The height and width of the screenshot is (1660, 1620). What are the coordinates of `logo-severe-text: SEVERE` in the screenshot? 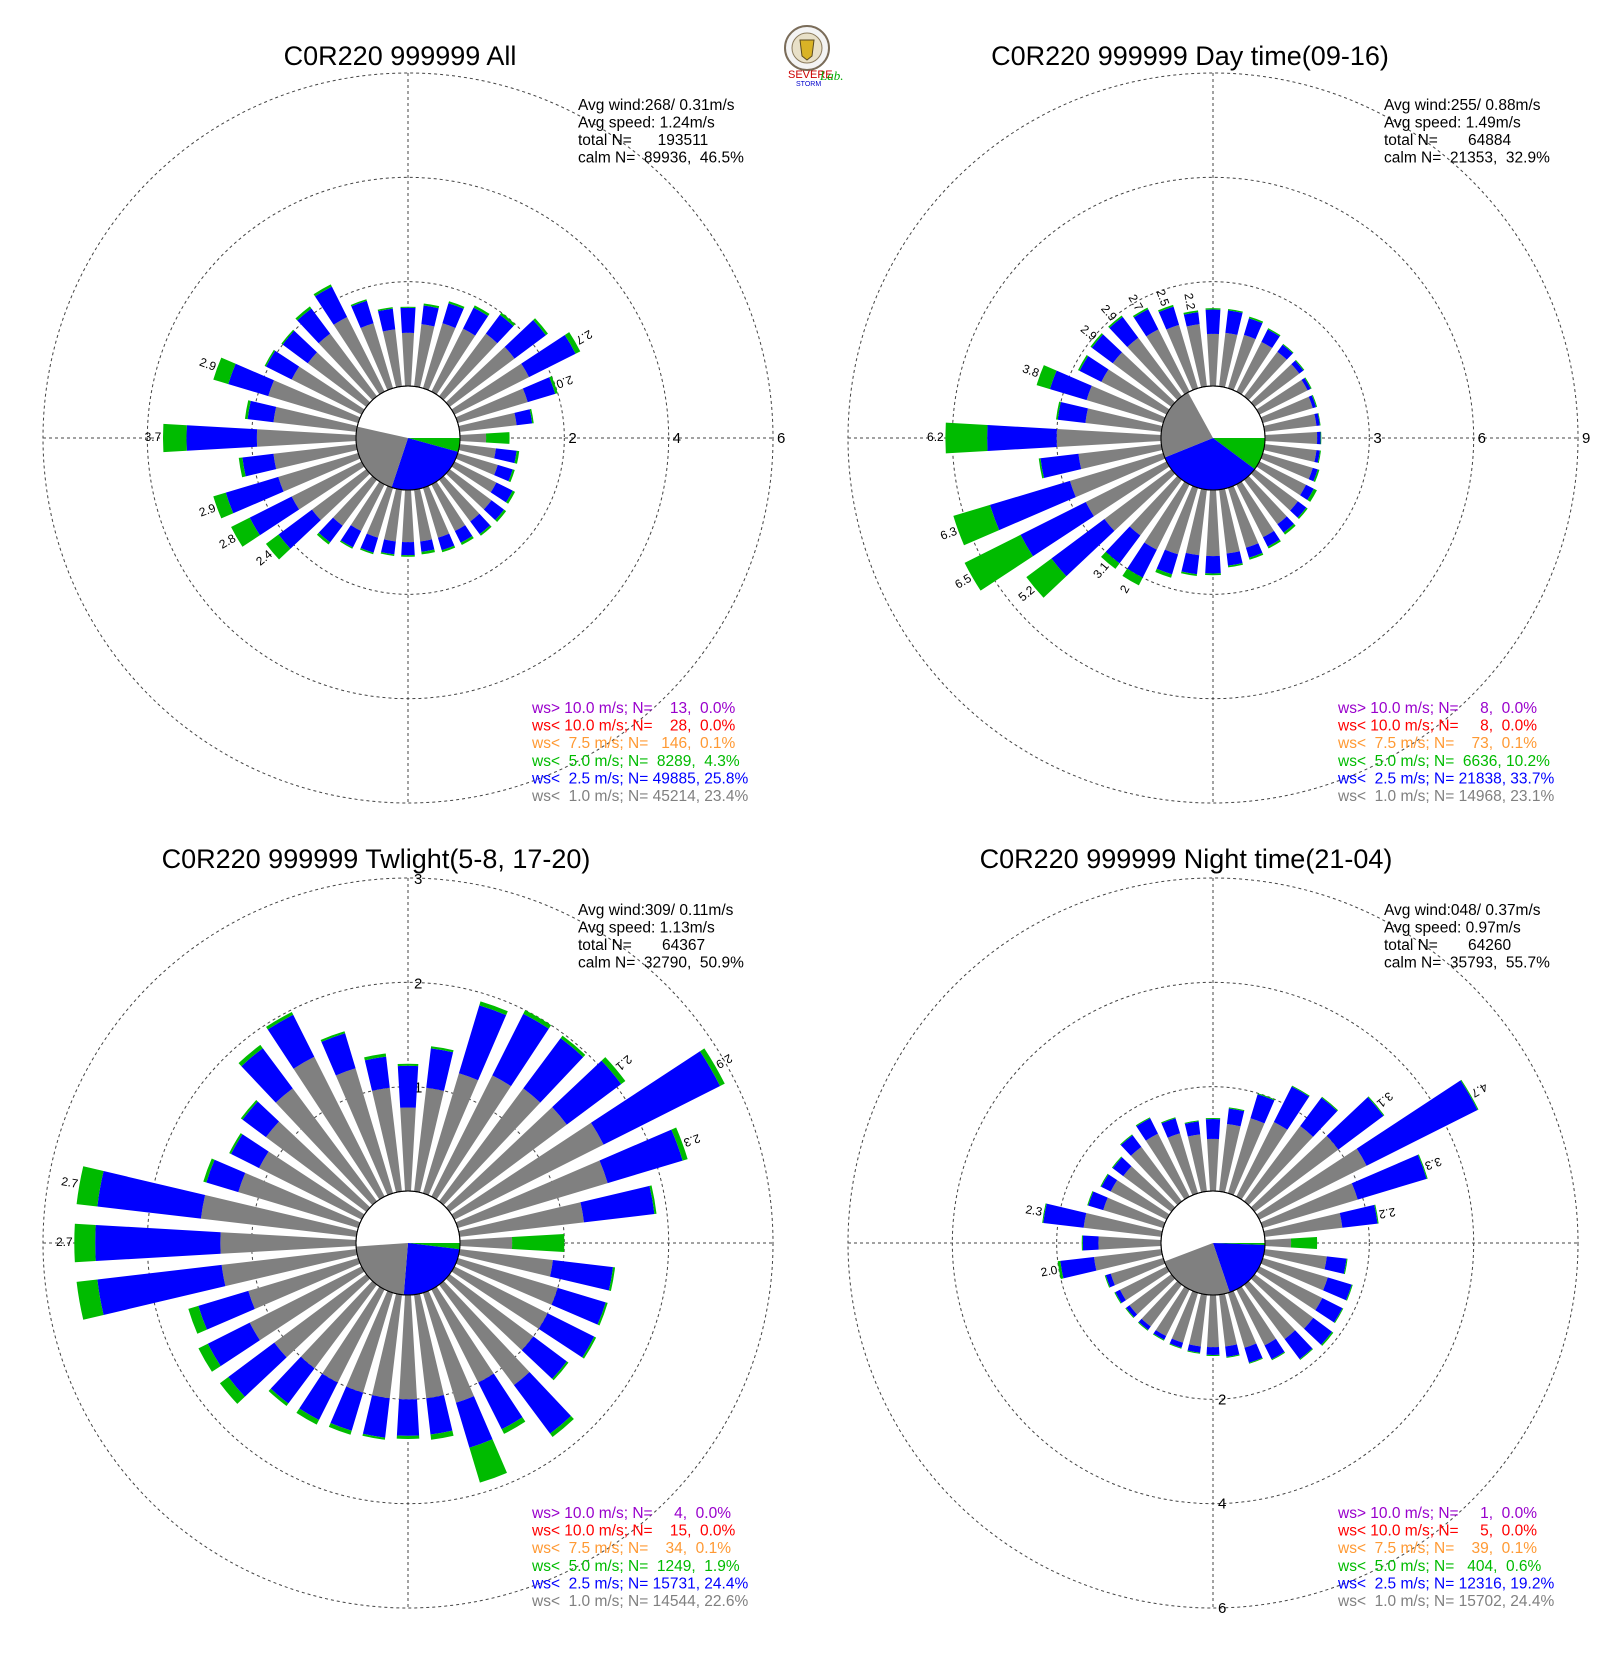 It's located at (810, 75).